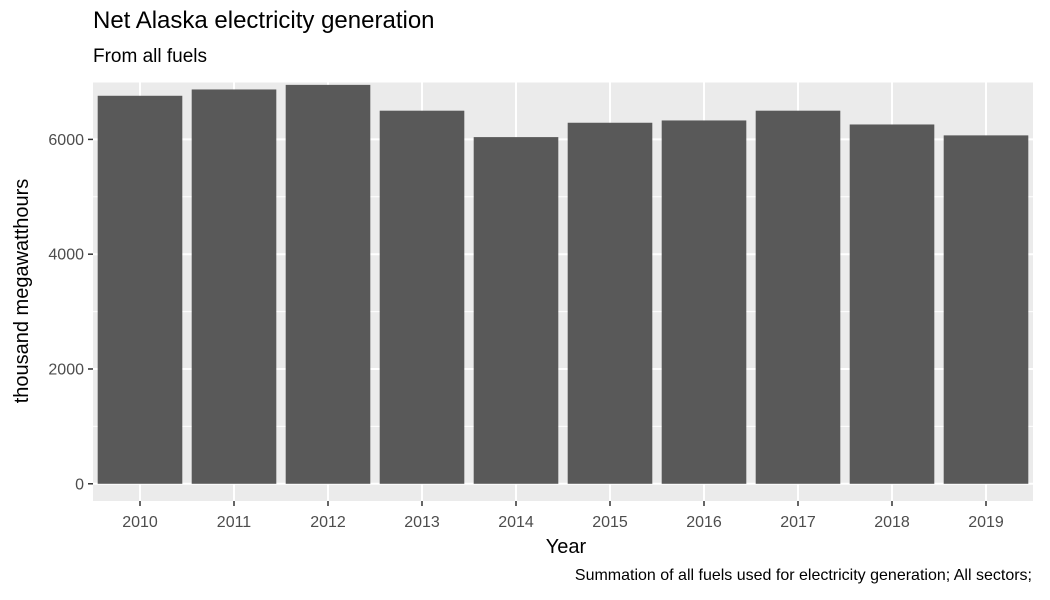  What do you see at coordinates (986, 309) in the screenshot?
I see `bar-2019` at bounding box center [986, 309].